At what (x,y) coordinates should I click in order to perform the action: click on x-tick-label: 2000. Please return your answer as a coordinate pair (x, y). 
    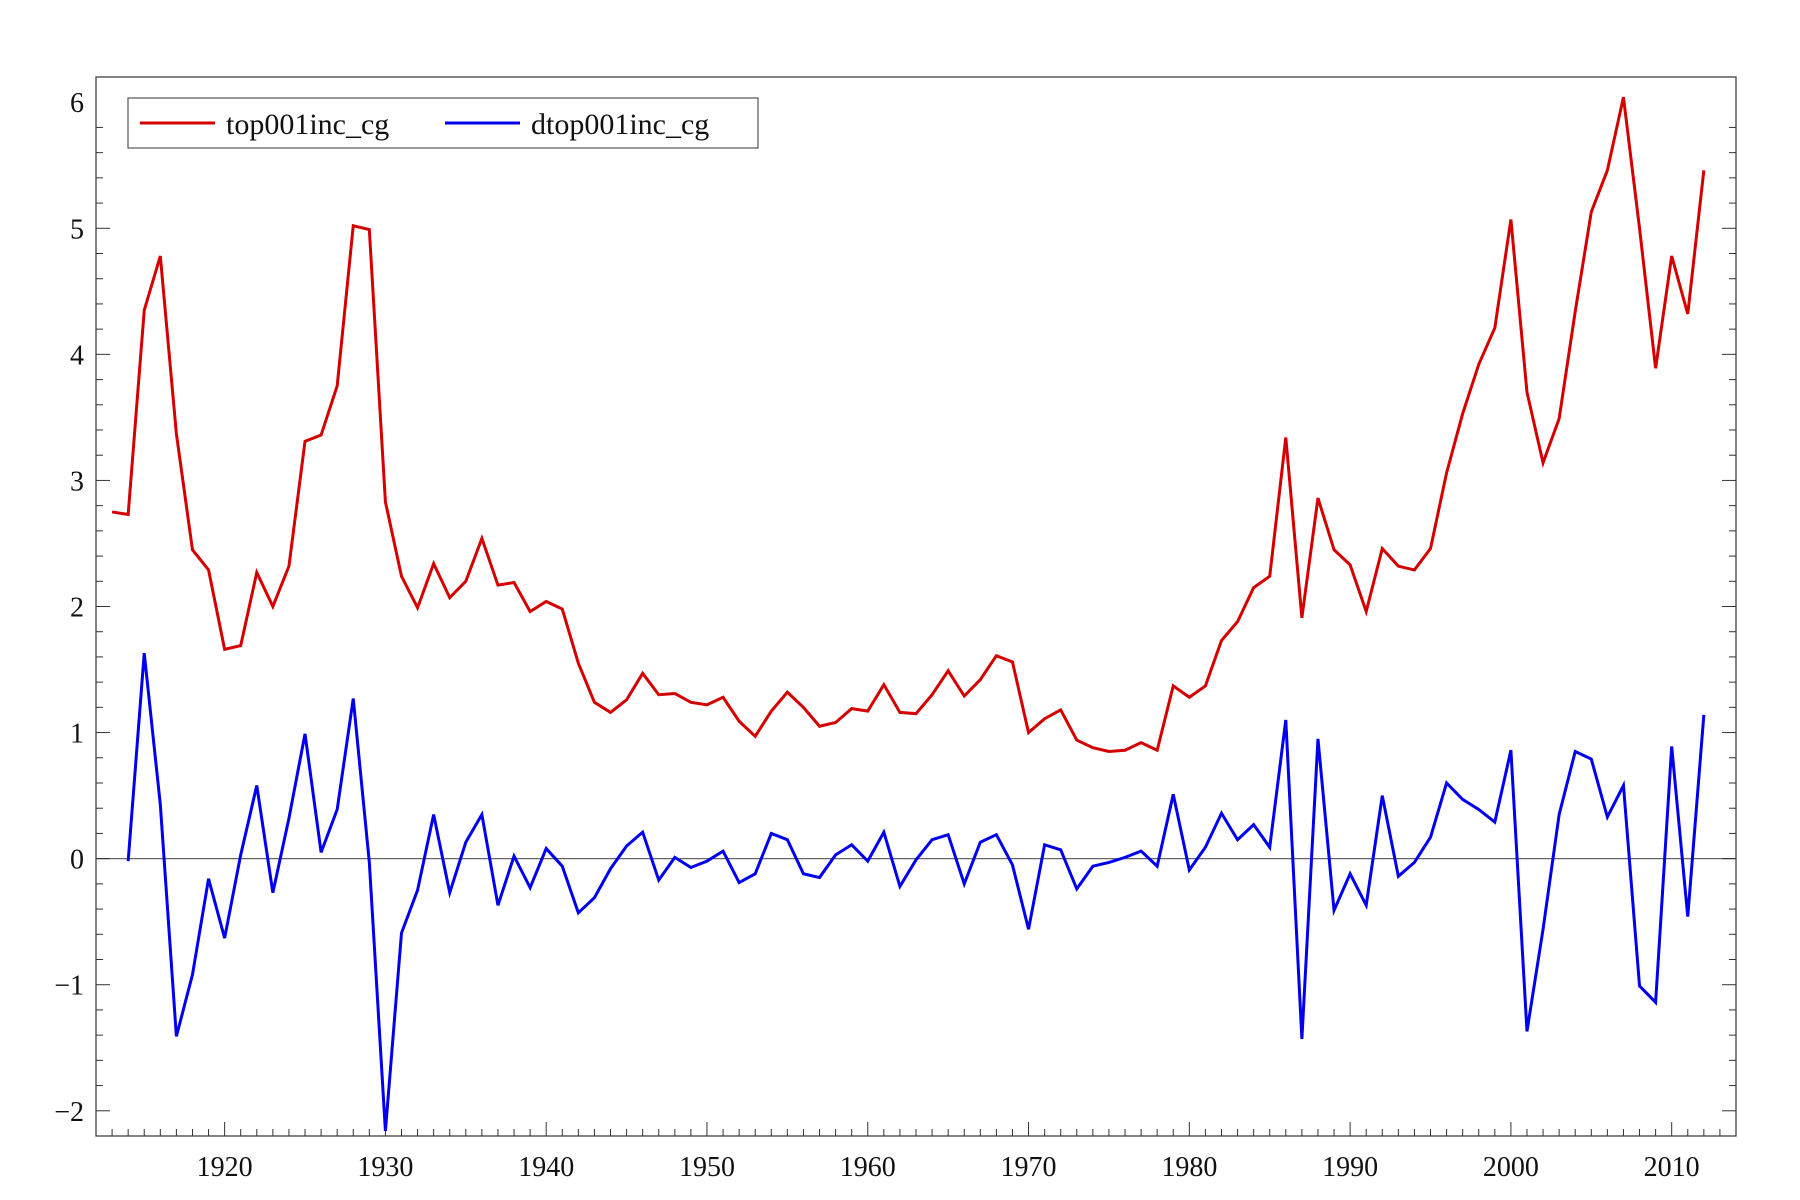
    Looking at the image, I should click on (1511, 1167).